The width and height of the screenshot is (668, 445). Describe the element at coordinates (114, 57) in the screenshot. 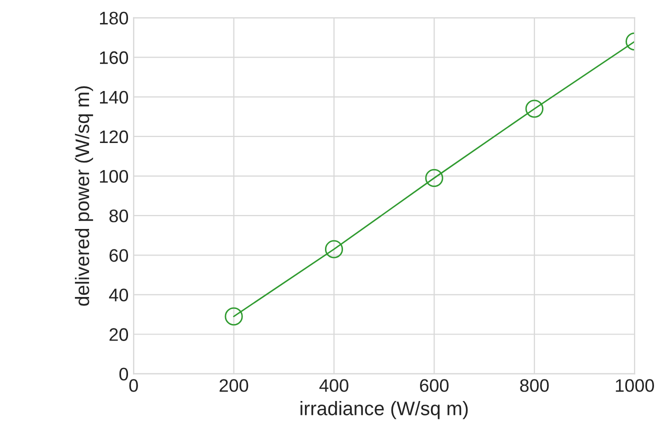

I see `y-tick-label: 160` at that location.